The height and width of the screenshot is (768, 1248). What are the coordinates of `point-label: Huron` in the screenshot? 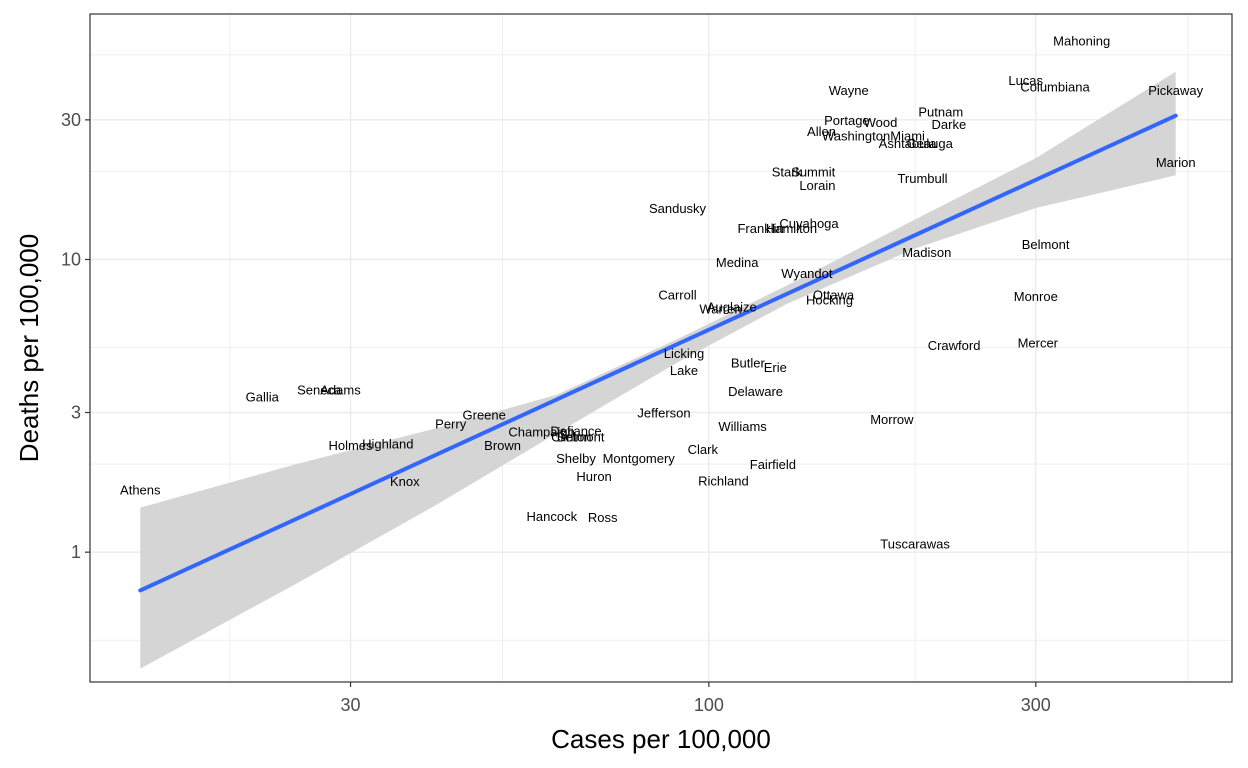 It's located at (593, 476).